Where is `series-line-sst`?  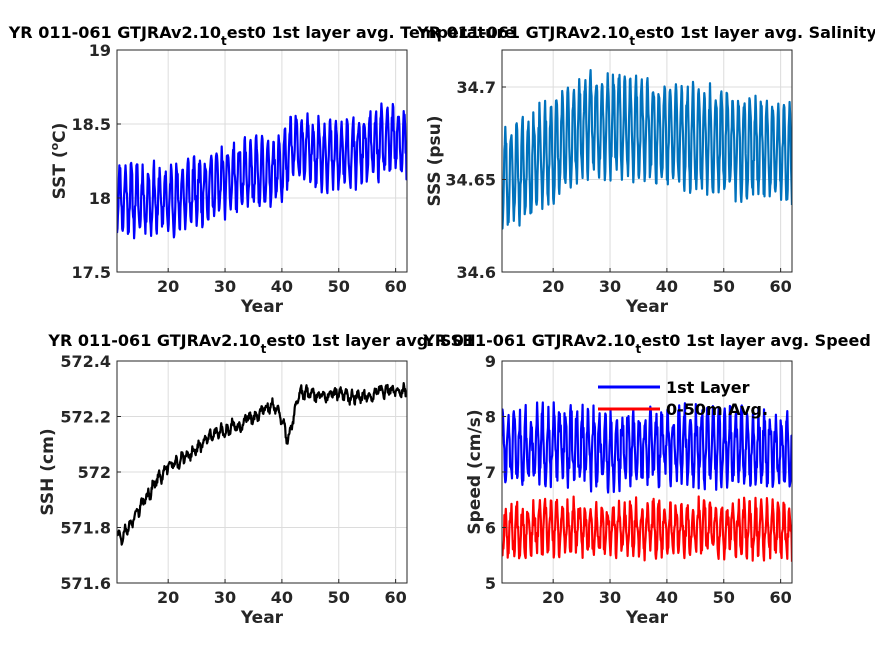 series-line-sst is located at coordinates (262, 171).